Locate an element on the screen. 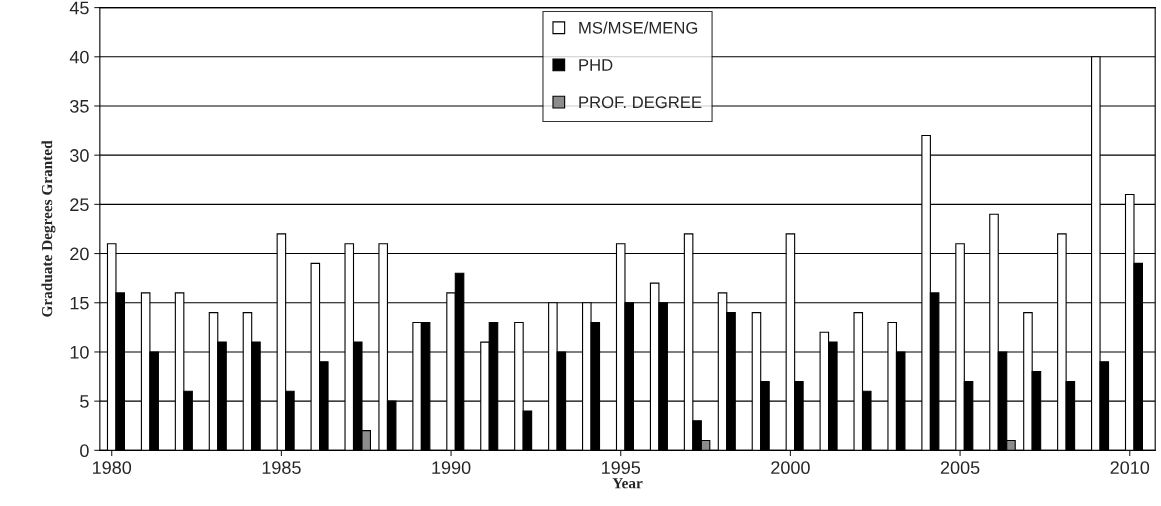  y-tick-label: 20 is located at coordinates (79, 254).